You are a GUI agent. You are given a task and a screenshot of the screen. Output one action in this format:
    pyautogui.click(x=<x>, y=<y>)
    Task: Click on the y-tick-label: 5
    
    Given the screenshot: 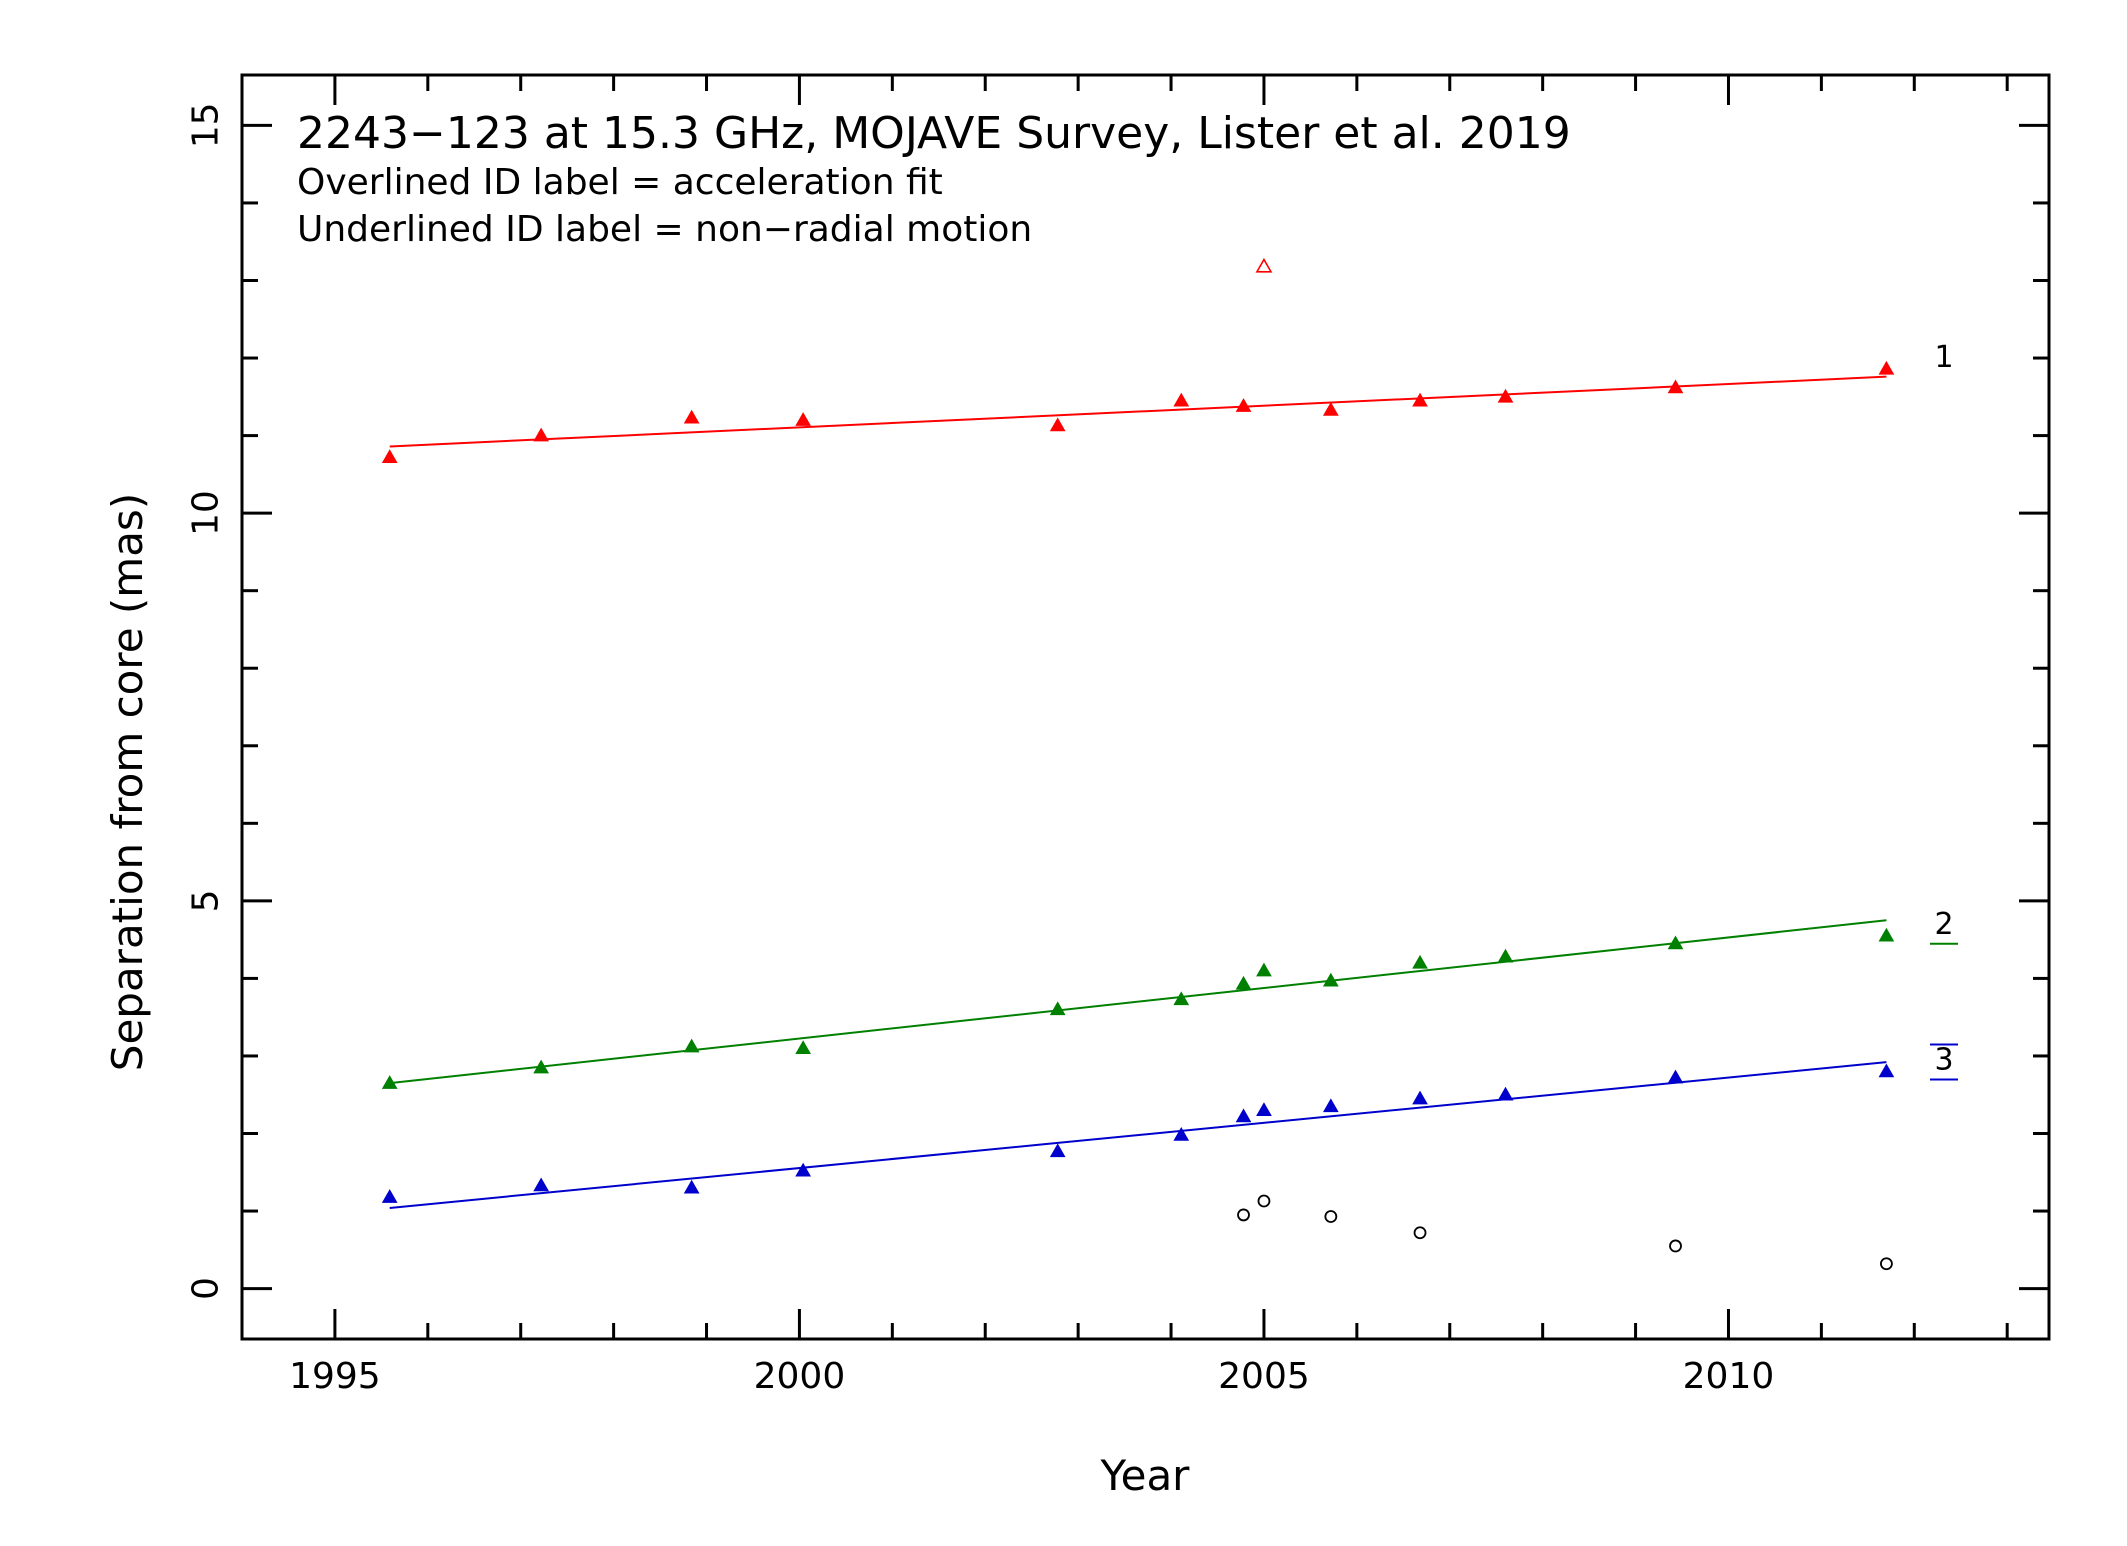 What is the action you would take?
    pyautogui.click(x=206, y=900)
    